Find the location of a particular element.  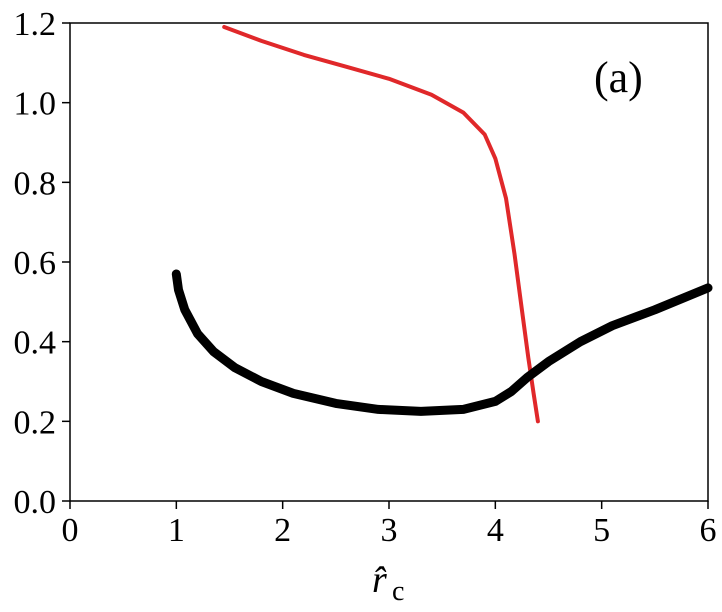

y-tick-label: 0.6 is located at coordinates (35, 263).